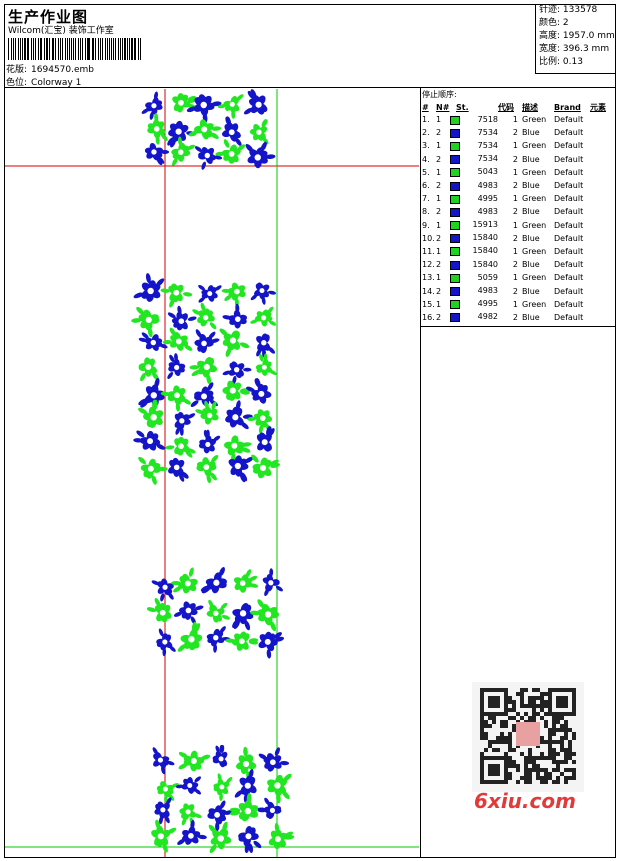  I want to click on table-row: 7. 1 4995 1 Green Default, so click(519, 198).